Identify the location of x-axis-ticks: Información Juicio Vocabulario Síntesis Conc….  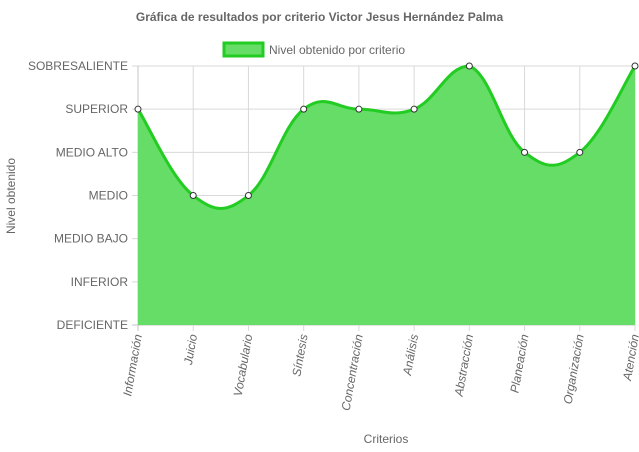
(379, 372).